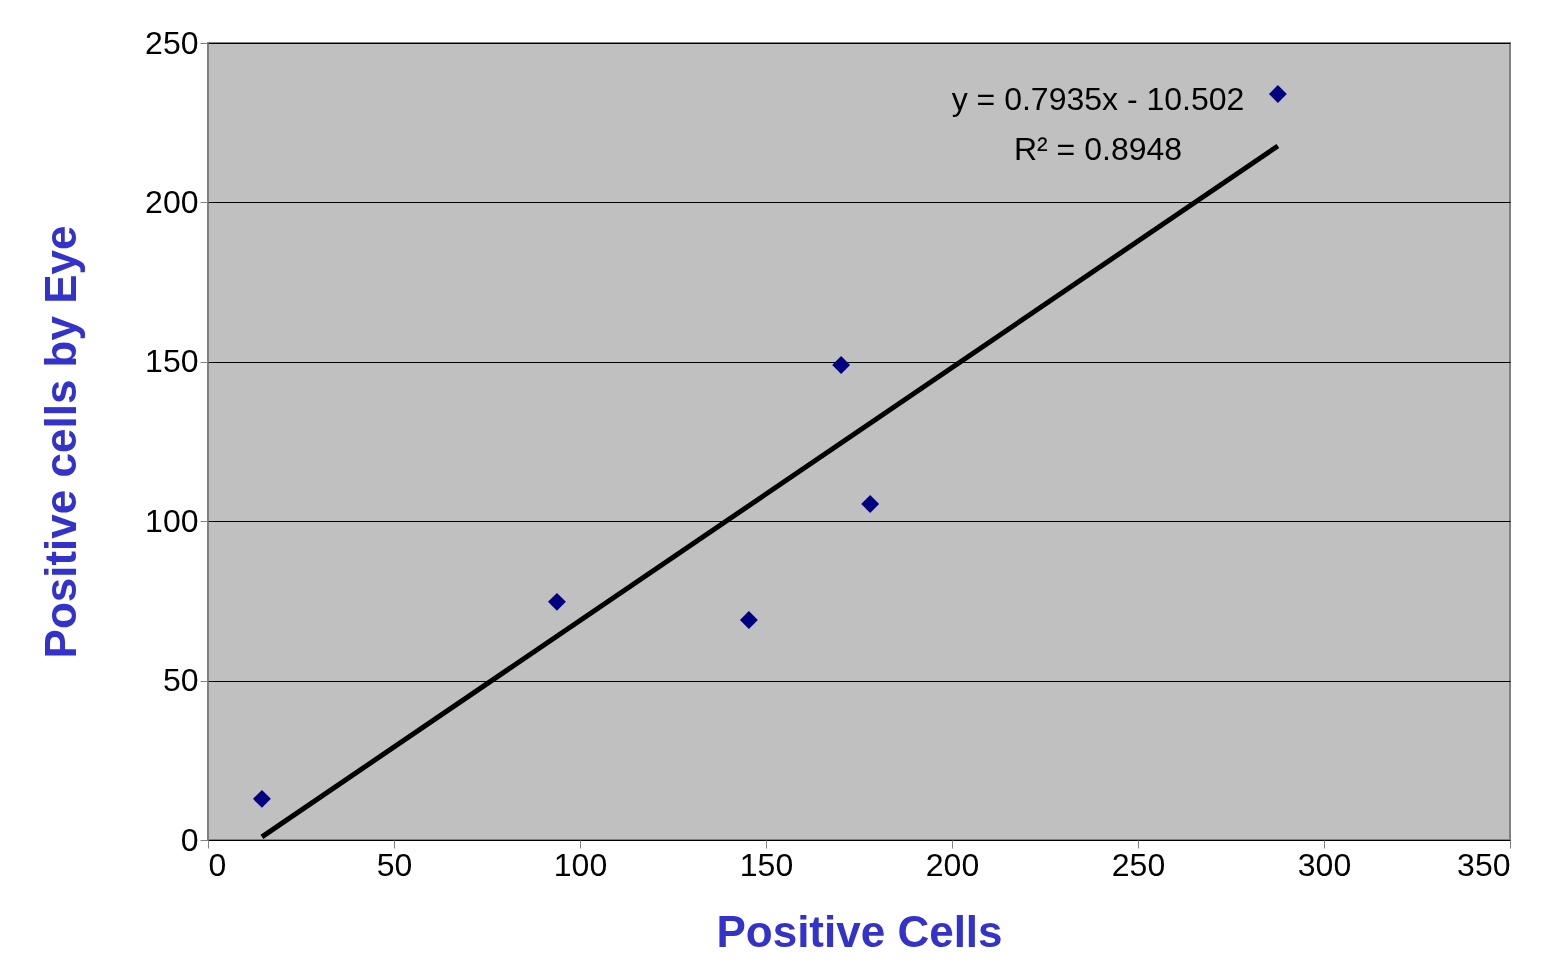  What do you see at coordinates (180, 680) in the screenshot?
I see `y-tick-label: 50` at bounding box center [180, 680].